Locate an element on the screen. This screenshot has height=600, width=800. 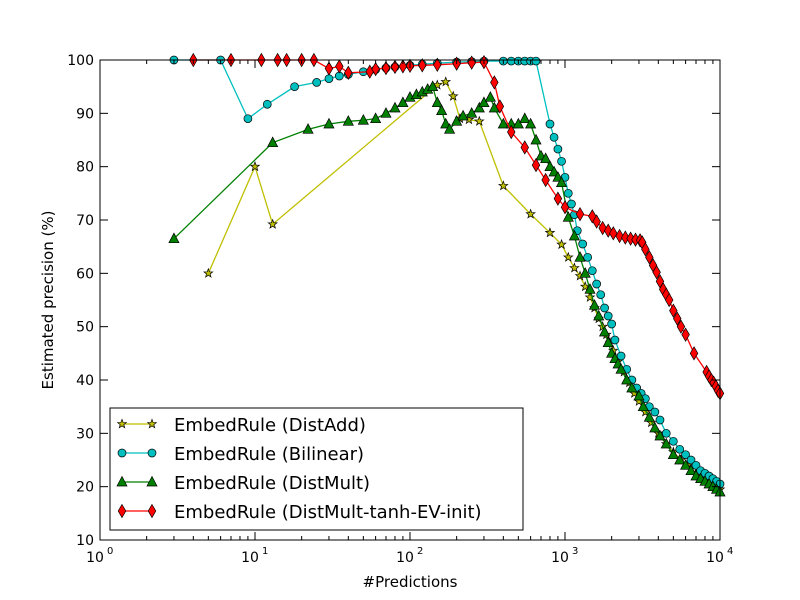
x-tick-exponent: 1 is located at coordinates (265, 551).